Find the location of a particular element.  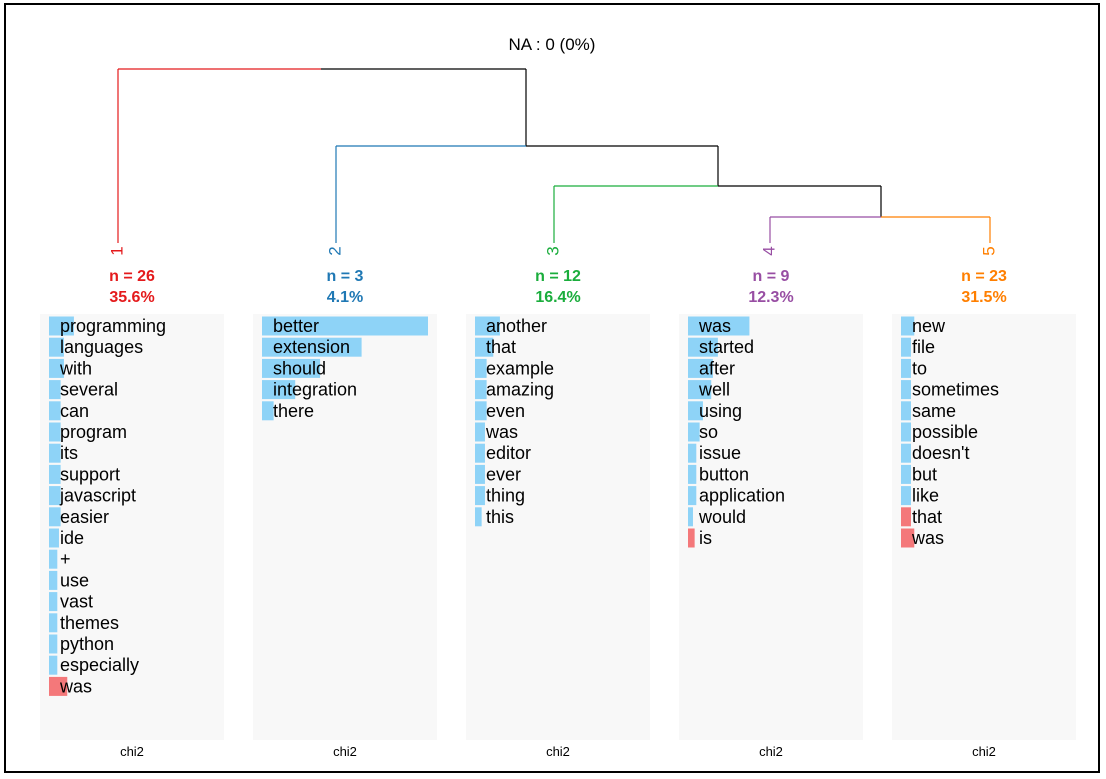

word-label: would is located at coordinates (722, 517).